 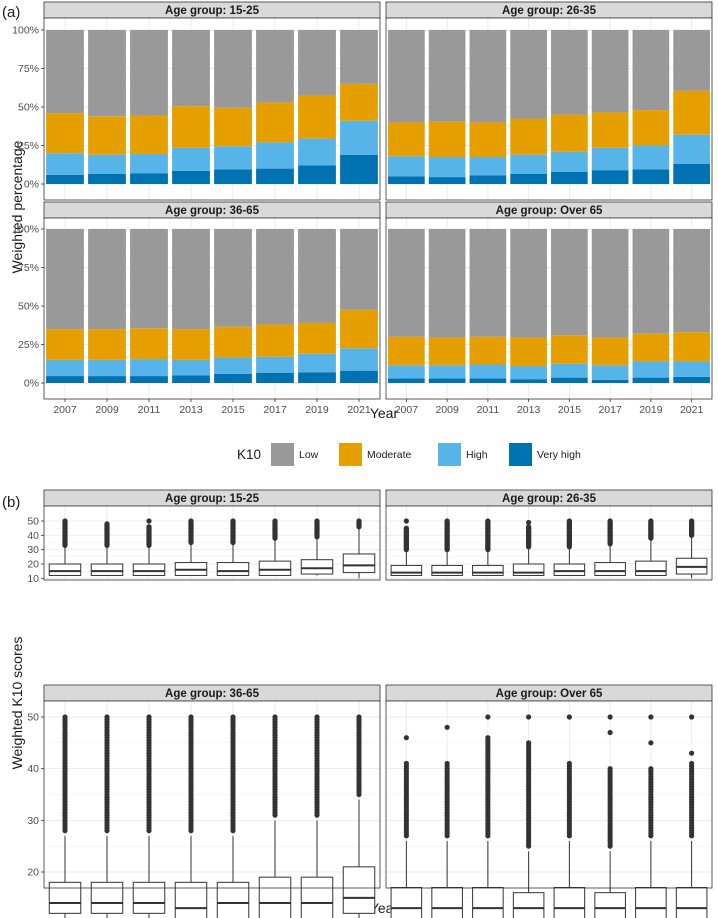 What do you see at coordinates (549, 11) in the screenshot?
I see `facet-title-a1: Age group: 26-35` at bounding box center [549, 11].